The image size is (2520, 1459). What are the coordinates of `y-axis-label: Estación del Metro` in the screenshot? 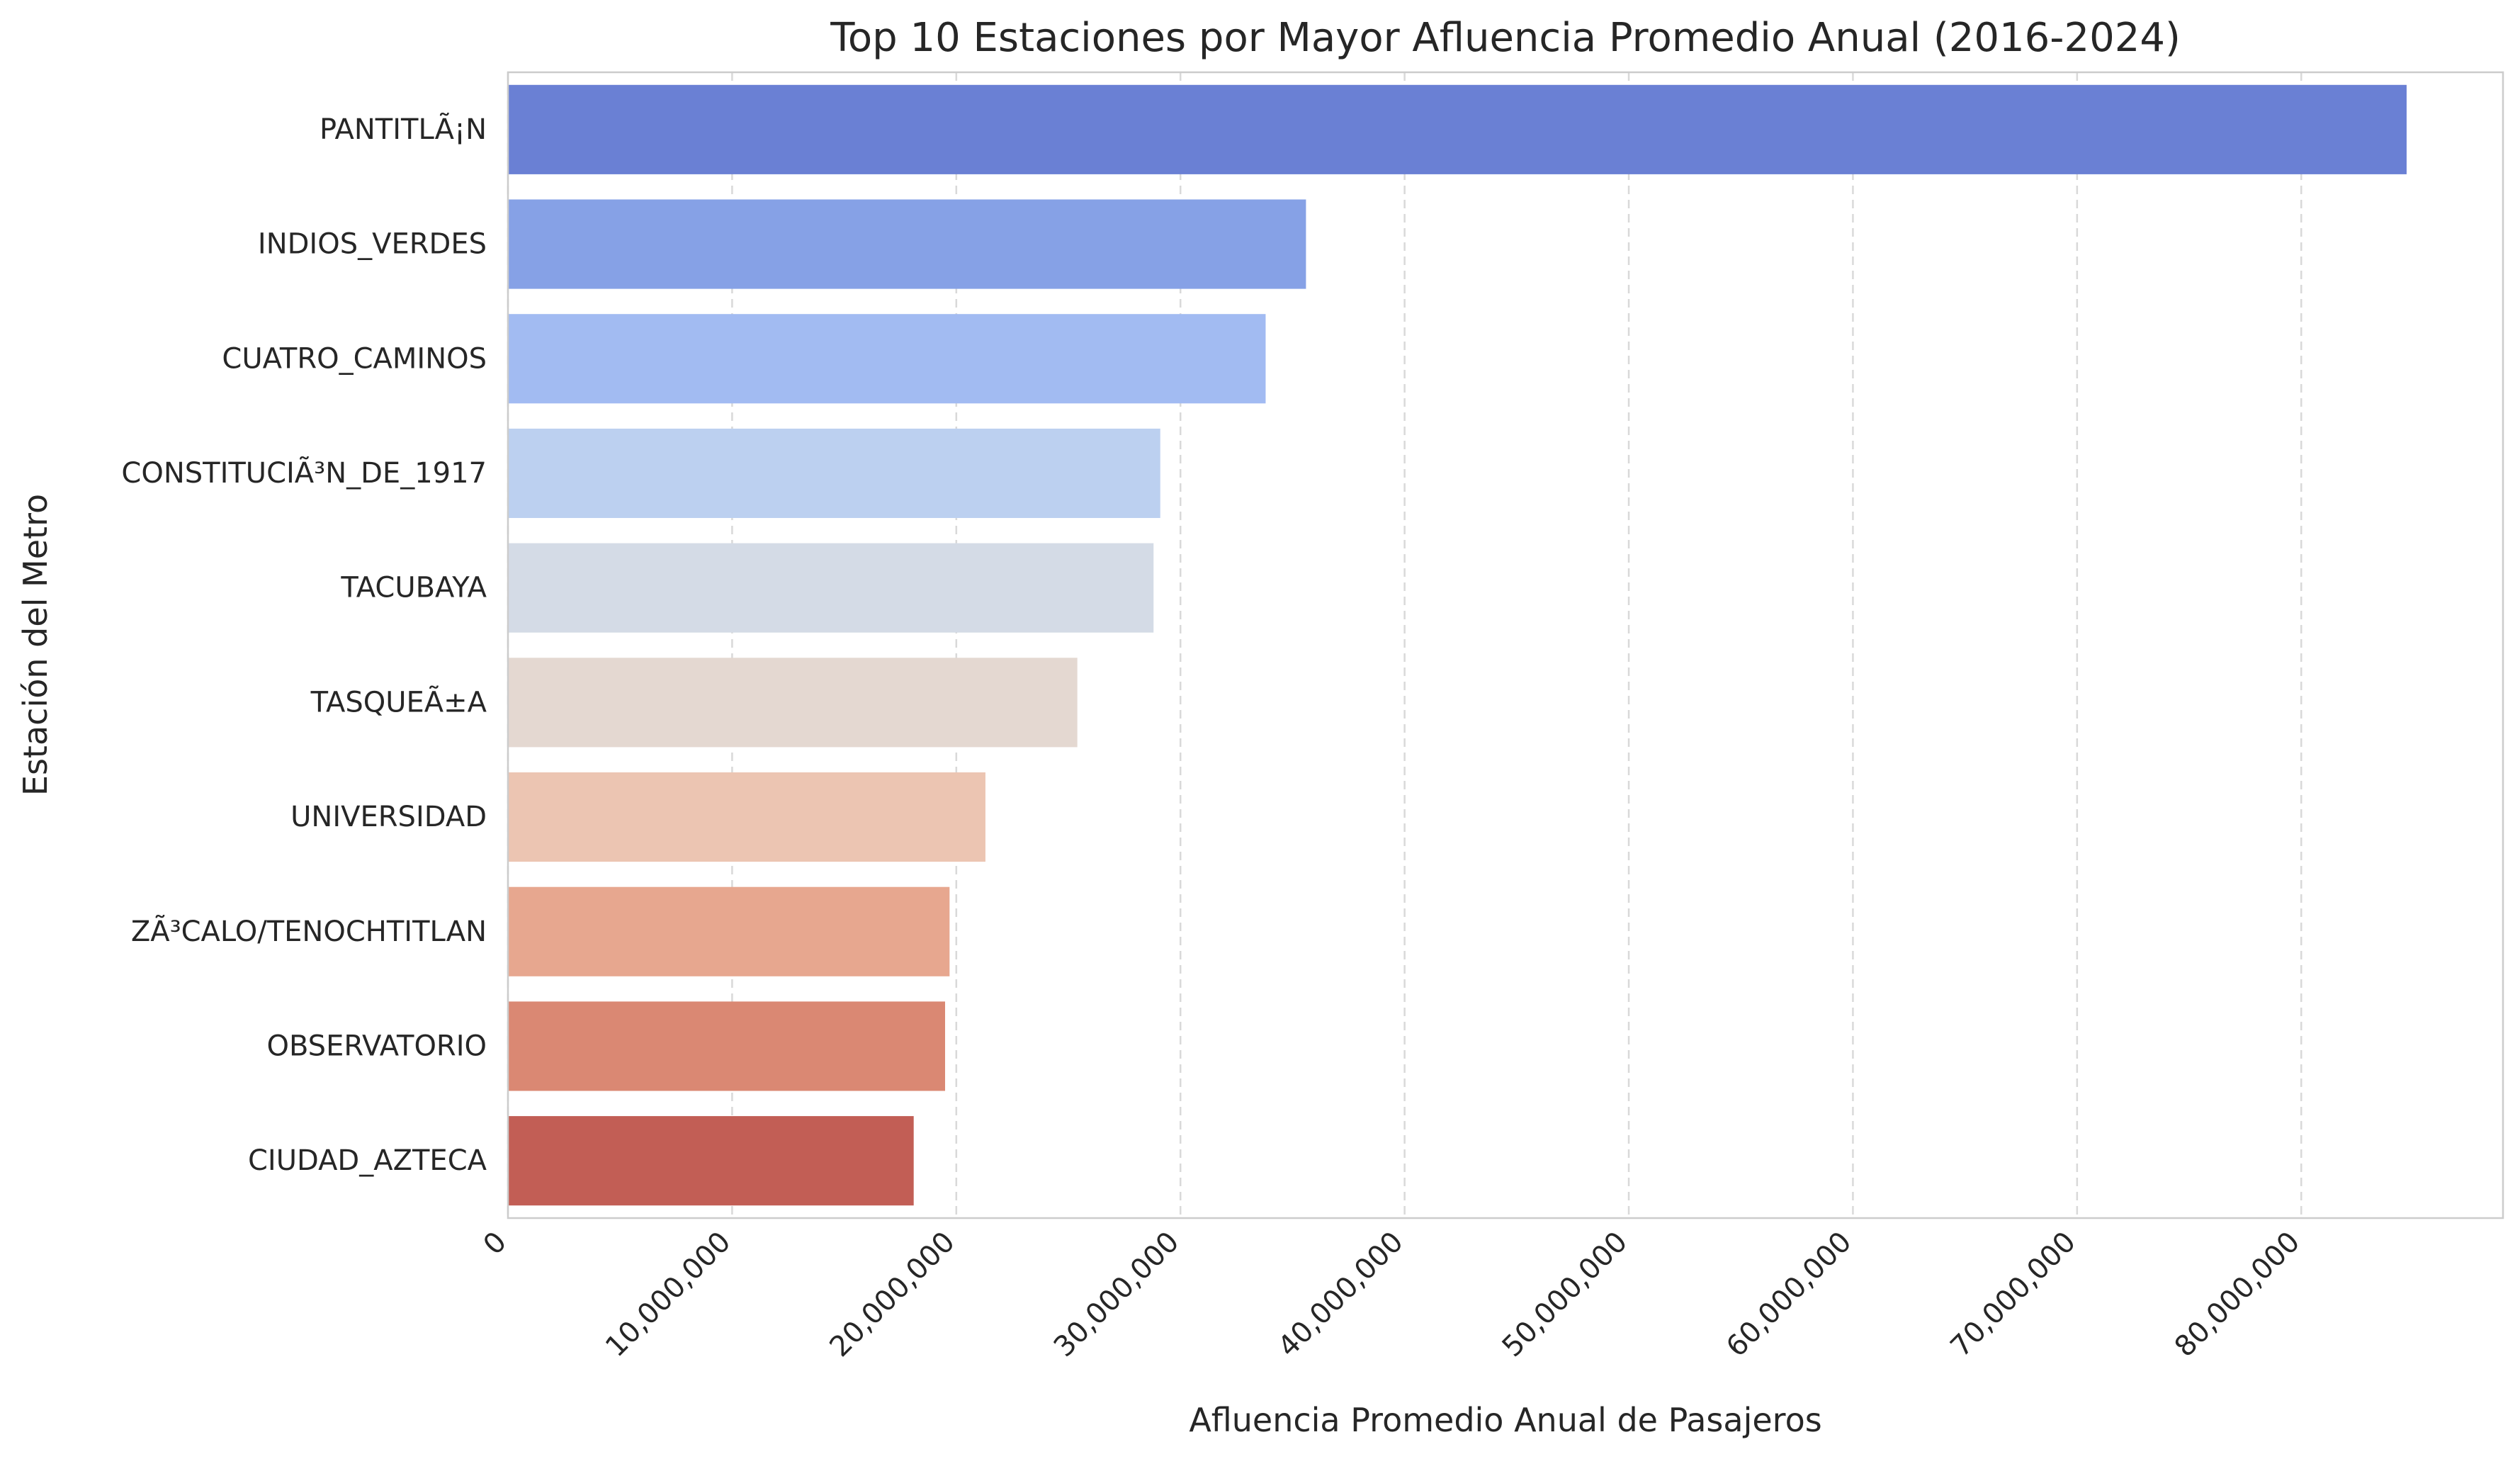 It's located at (35, 645).